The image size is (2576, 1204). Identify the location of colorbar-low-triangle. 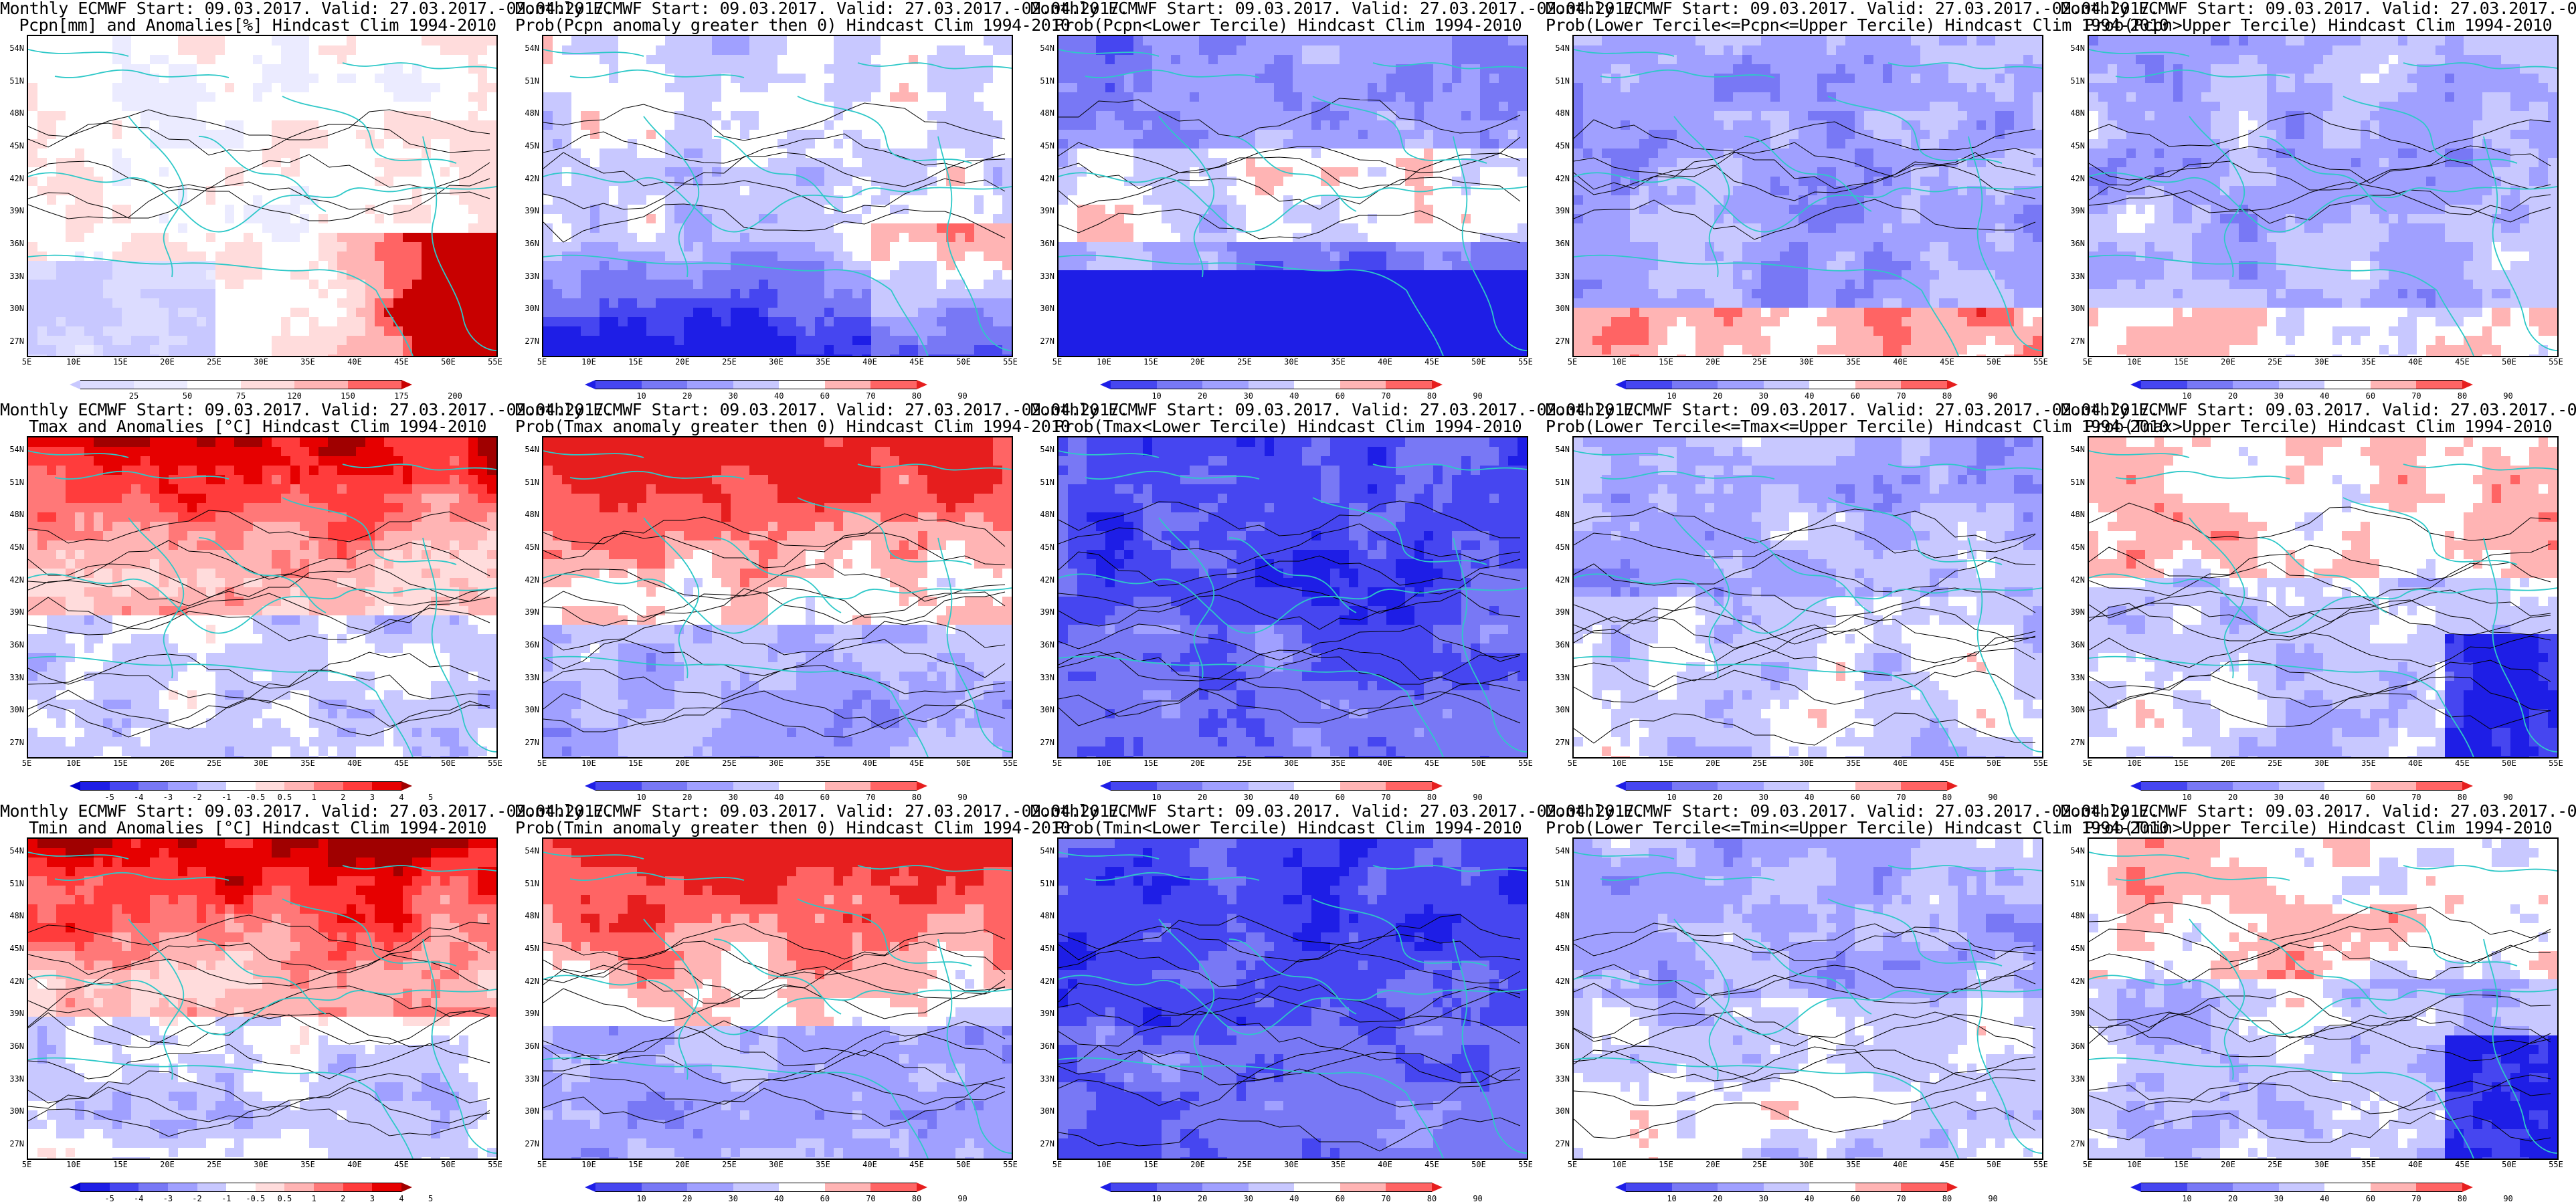
(75, 786).